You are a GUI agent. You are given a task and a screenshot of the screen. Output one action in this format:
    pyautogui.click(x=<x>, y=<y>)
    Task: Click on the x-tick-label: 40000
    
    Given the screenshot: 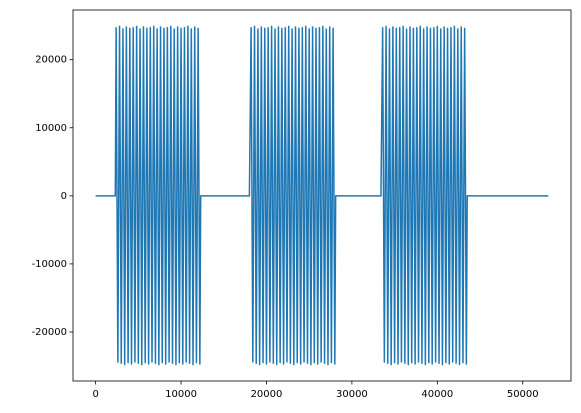 What is the action you would take?
    pyautogui.click(x=437, y=394)
    